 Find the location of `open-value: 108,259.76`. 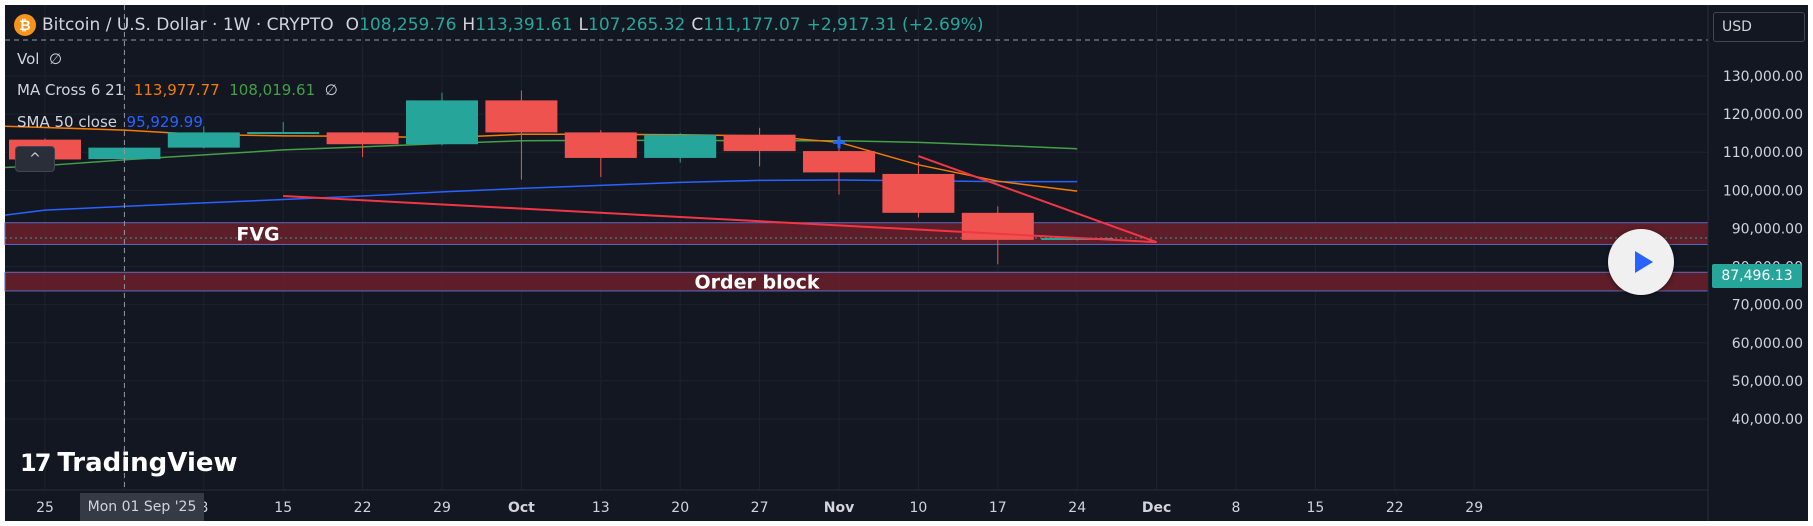

open-value: 108,259.76 is located at coordinates (408, 25).